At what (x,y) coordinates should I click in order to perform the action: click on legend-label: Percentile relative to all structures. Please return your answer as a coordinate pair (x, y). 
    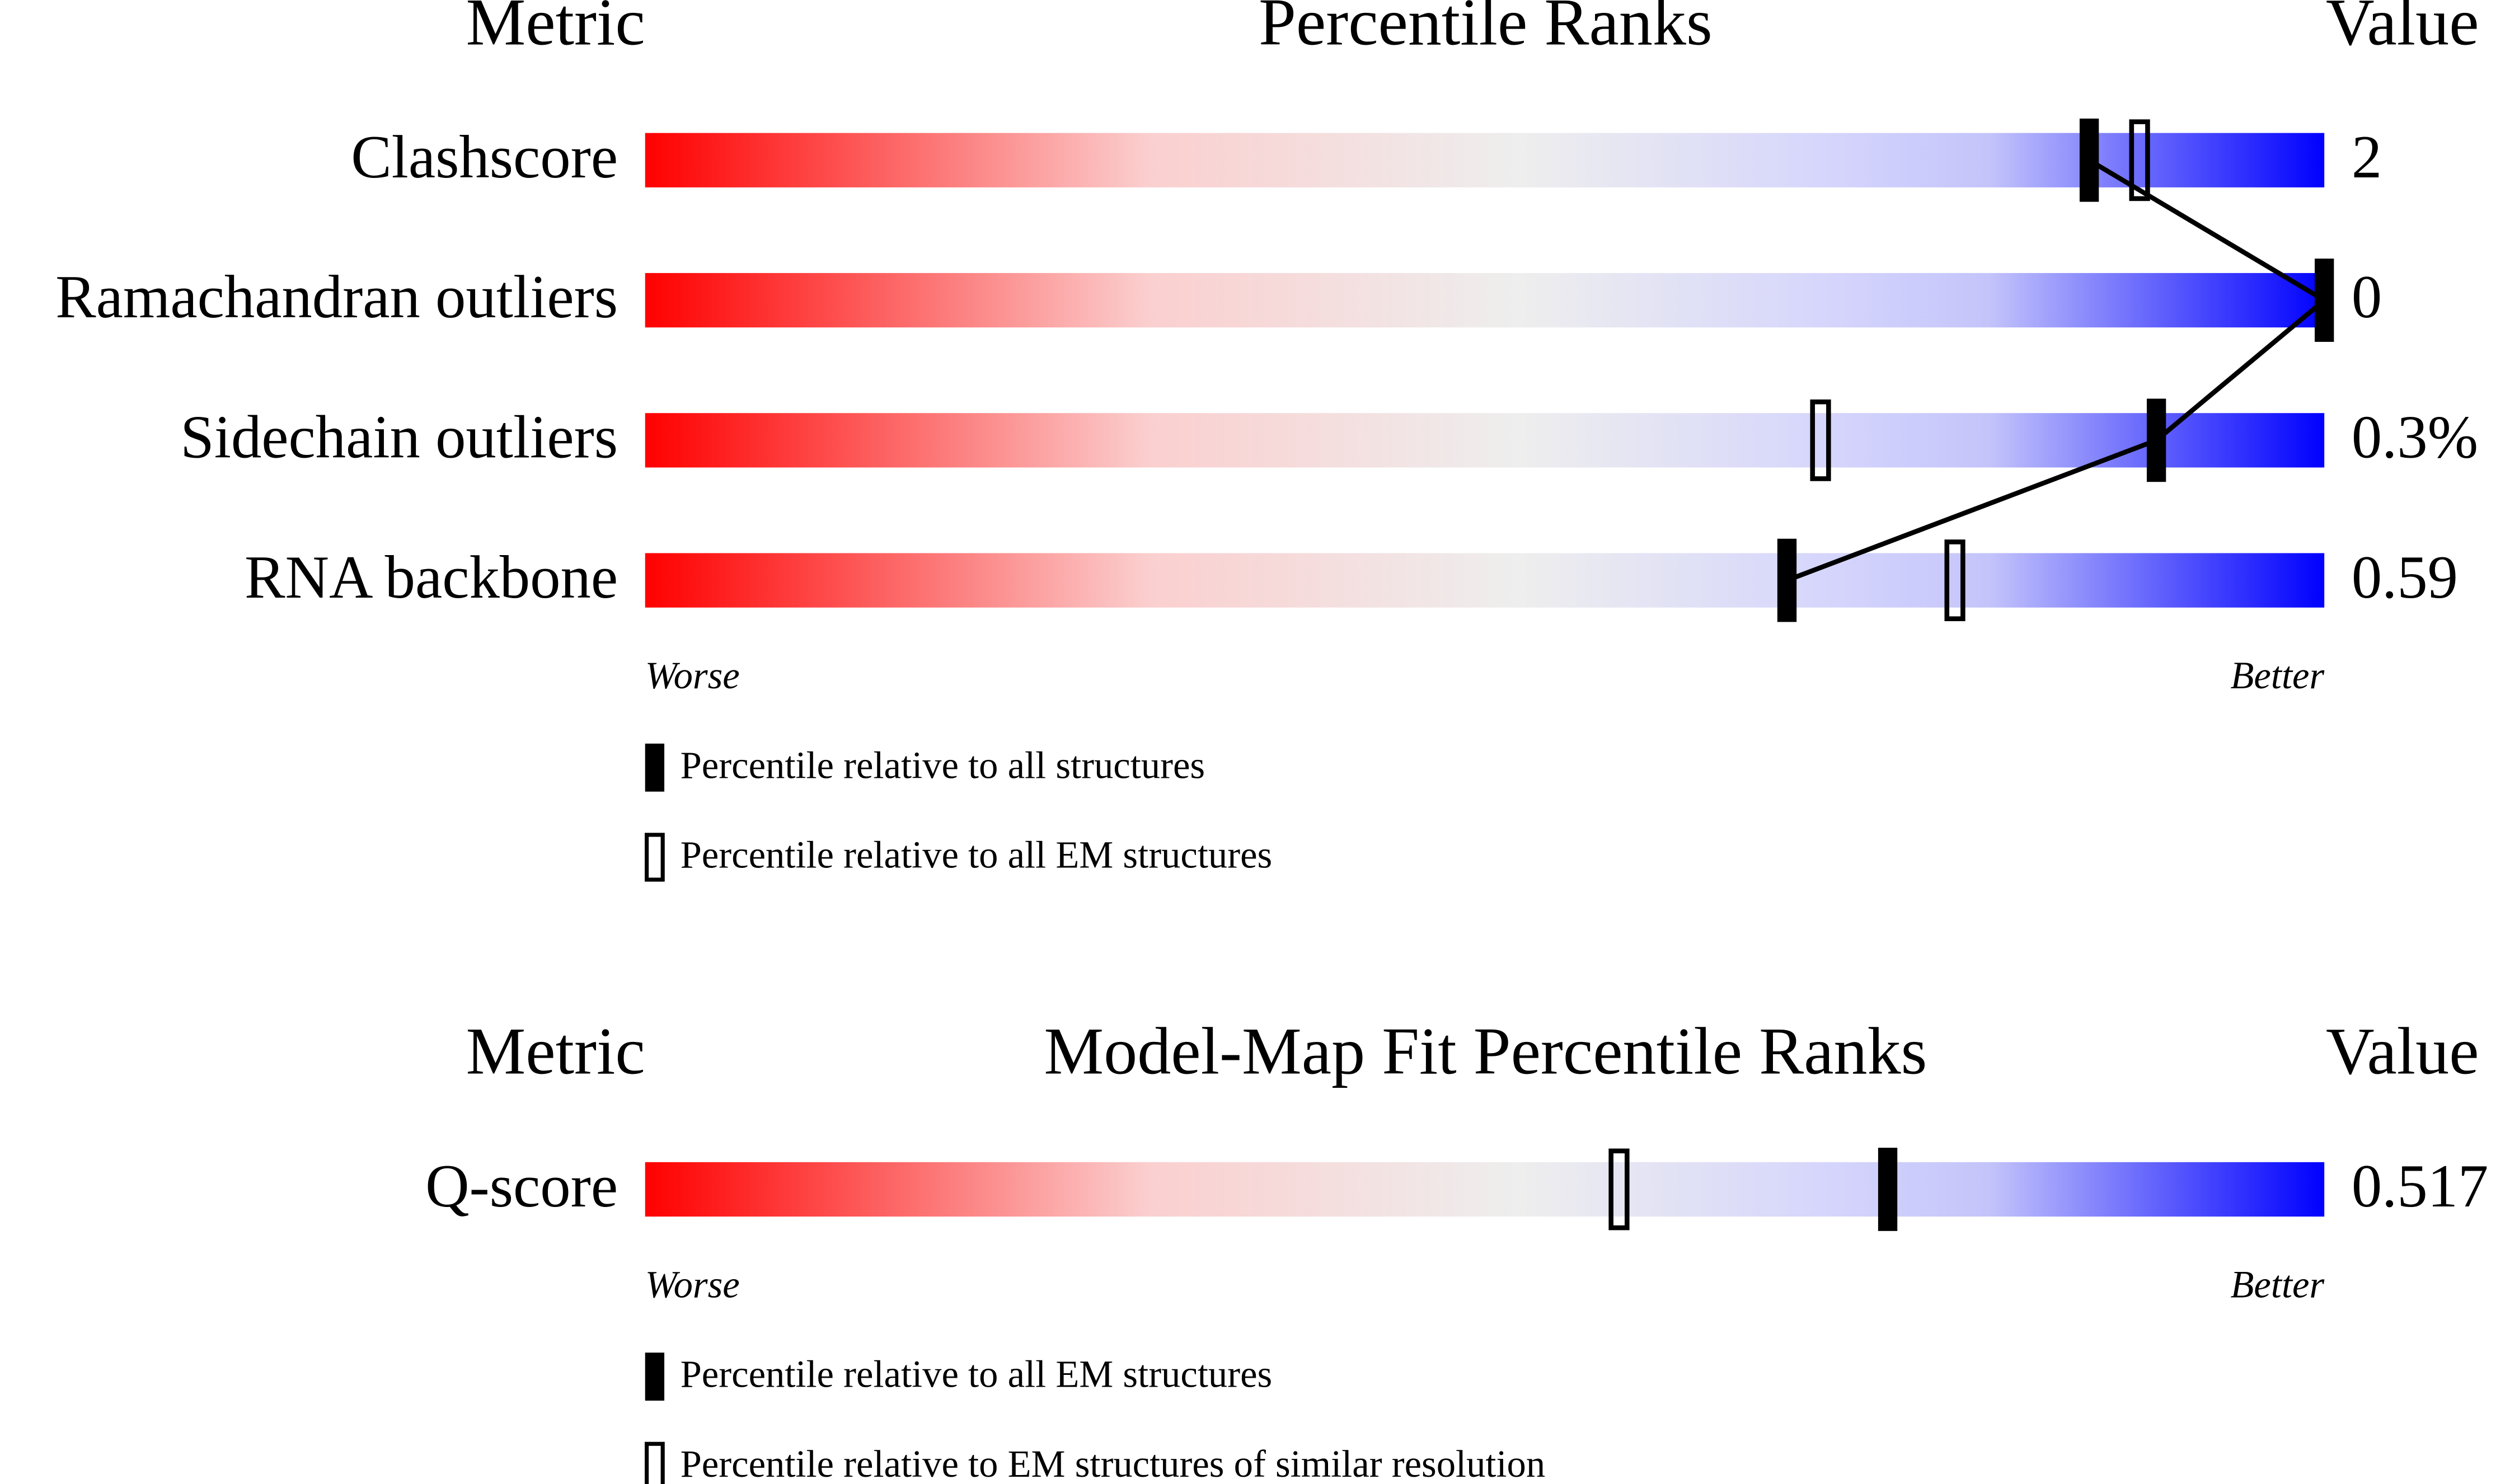
    Looking at the image, I should click on (943, 765).